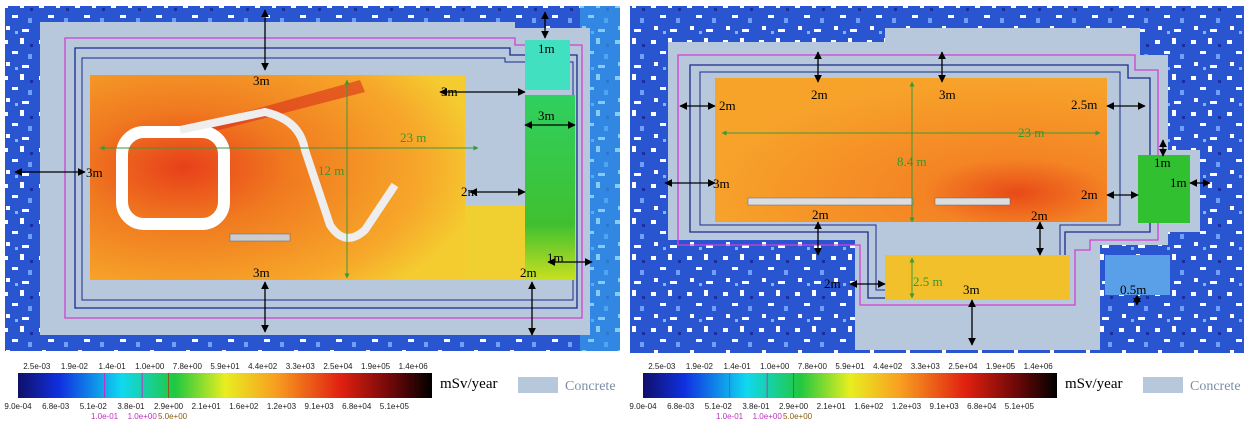 The height and width of the screenshot is (432, 1248). I want to click on dimension-label: 12 m, so click(331, 170).